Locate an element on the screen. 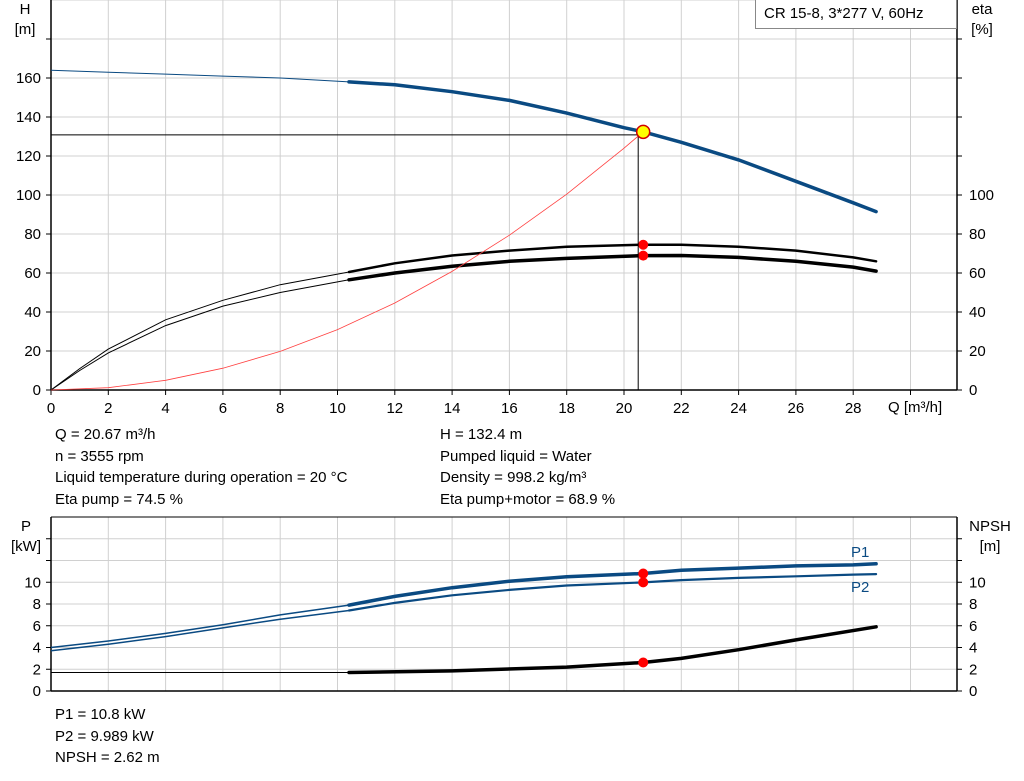 This screenshot has height=781, width=1024. info-npsh: NPSH = 2.62 m is located at coordinates (107, 757).